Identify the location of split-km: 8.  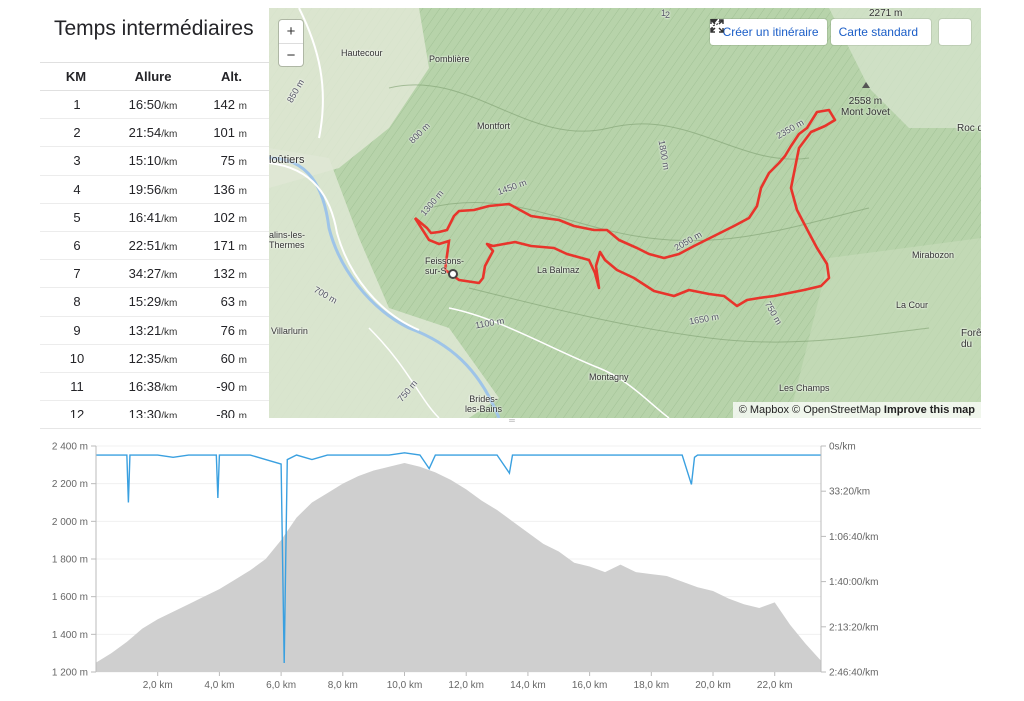
(76, 302).